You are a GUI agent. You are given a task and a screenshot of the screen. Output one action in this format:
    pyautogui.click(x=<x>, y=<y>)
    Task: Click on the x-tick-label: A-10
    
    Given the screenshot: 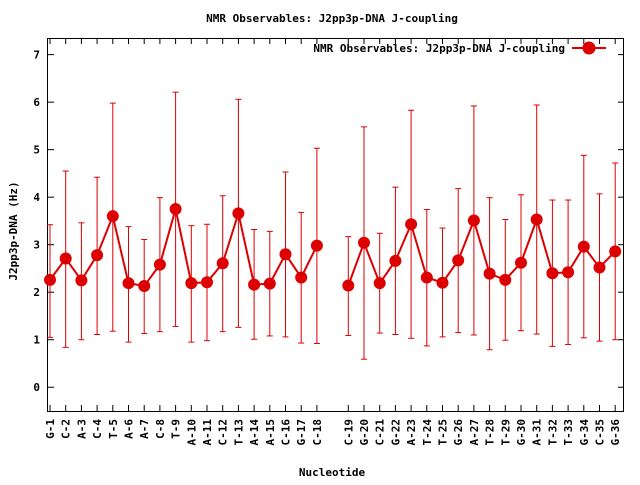 What is the action you would take?
    pyautogui.click(x=191, y=432)
    